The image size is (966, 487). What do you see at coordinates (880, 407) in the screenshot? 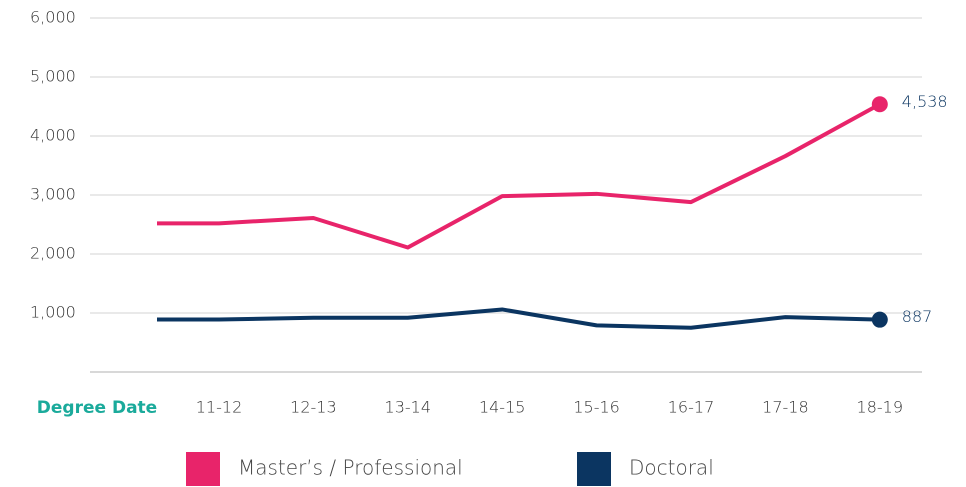
I see `x-tick-label: 18-19` at bounding box center [880, 407].